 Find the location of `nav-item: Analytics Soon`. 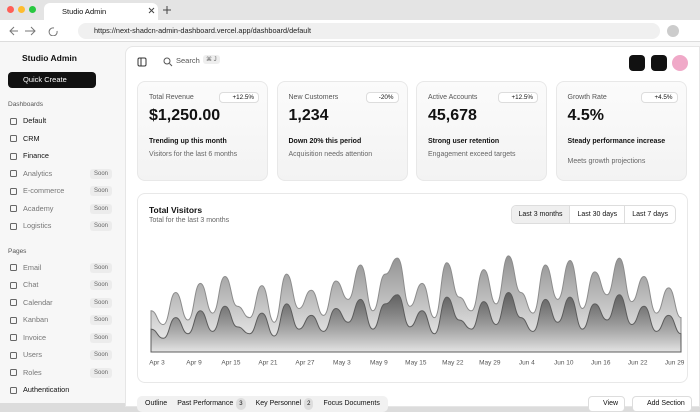

nav-item: Analytics Soon is located at coordinates (63, 174).